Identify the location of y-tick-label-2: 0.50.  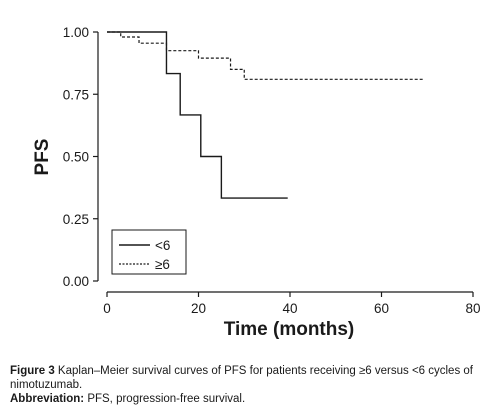
(76, 157).